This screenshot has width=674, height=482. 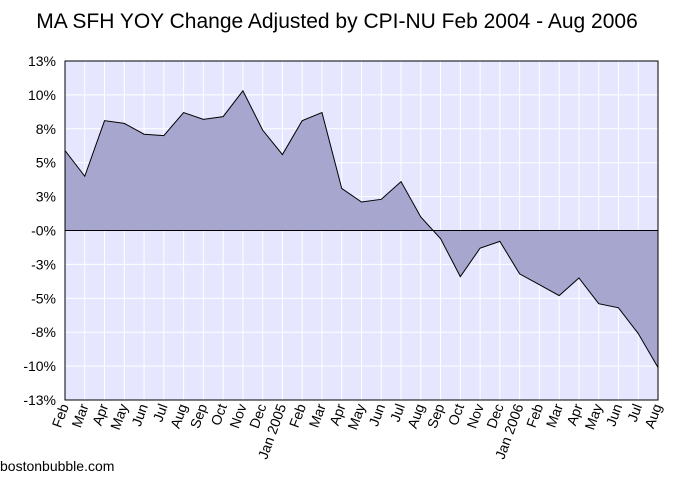 What do you see at coordinates (42, 61) in the screenshot?
I see `y-tick-label: 13%` at bounding box center [42, 61].